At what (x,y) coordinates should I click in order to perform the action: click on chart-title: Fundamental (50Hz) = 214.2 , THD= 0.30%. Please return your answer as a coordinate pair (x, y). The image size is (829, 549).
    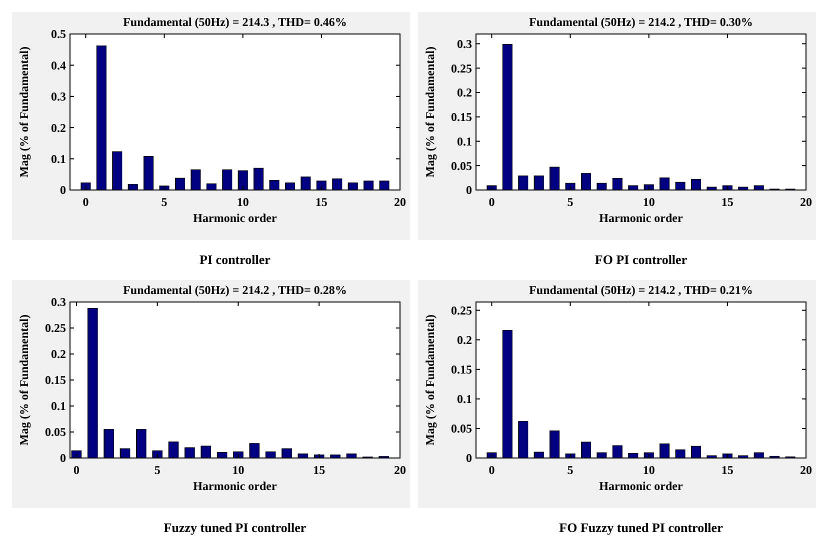
    Looking at the image, I should click on (641, 22).